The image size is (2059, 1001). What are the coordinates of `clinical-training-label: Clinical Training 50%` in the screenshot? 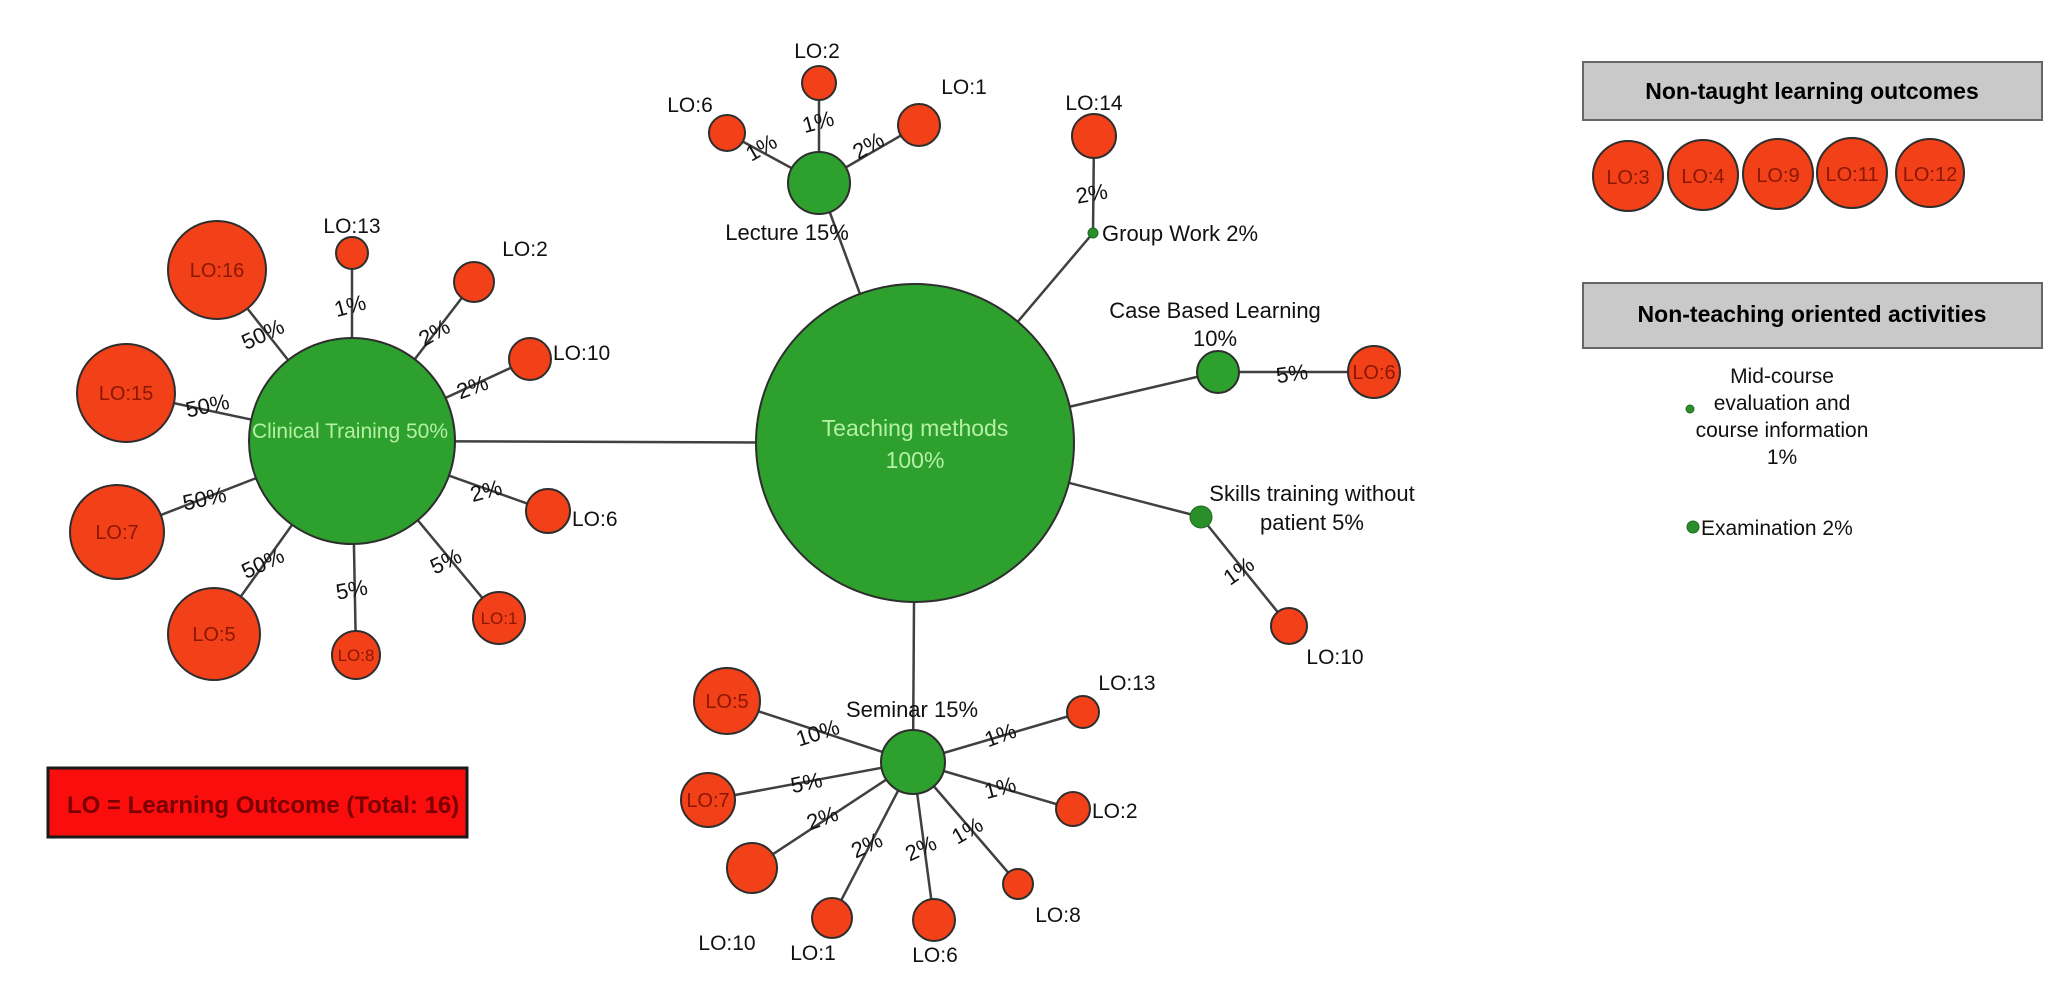 It's located at (350, 431).